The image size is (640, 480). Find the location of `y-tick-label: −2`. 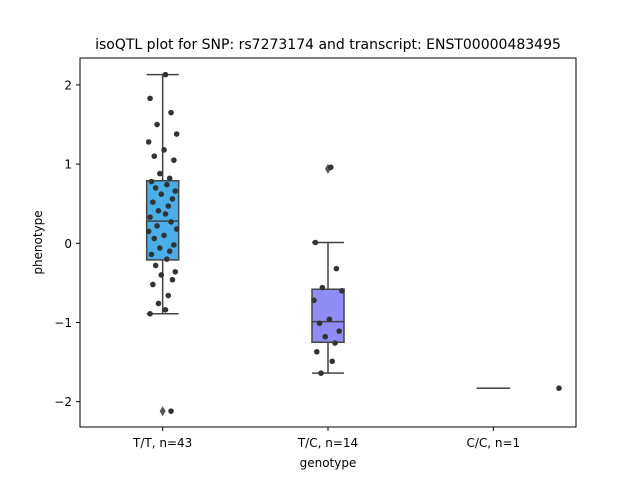

y-tick-label: −2 is located at coordinates (63, 402).